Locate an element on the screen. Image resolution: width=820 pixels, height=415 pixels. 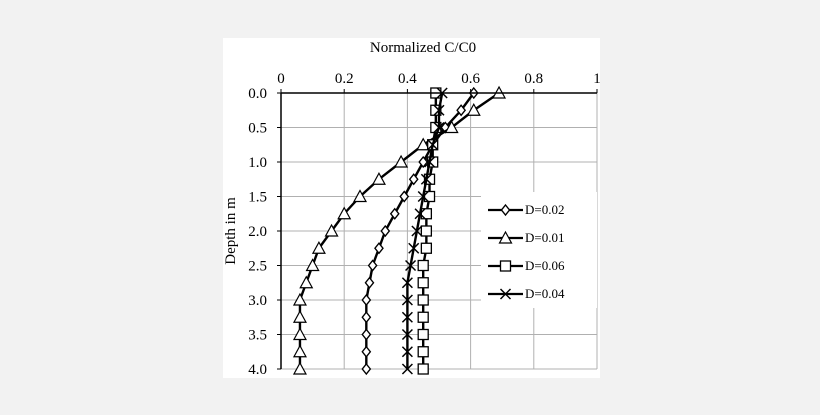
legend-background is located at coordinates (539, 250).